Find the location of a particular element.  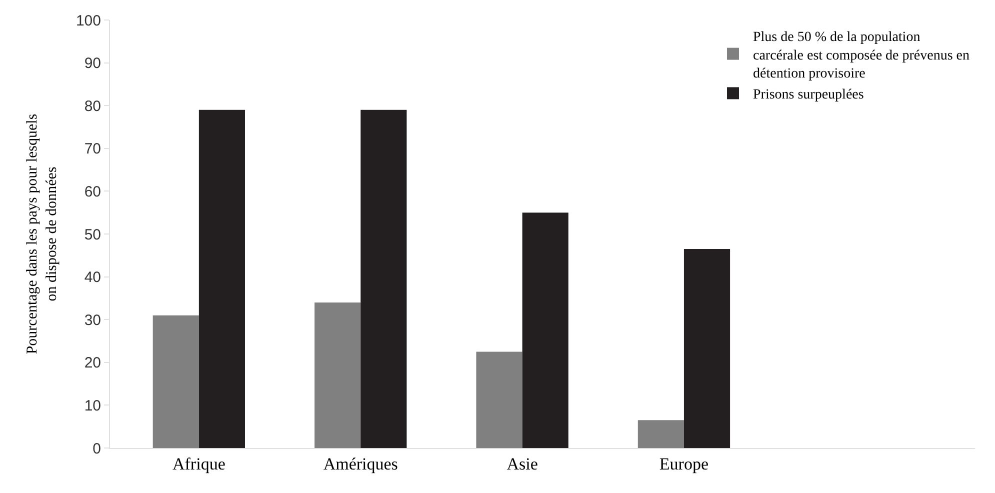

y-tick-label: 40 is located at coordinates (92, 277).